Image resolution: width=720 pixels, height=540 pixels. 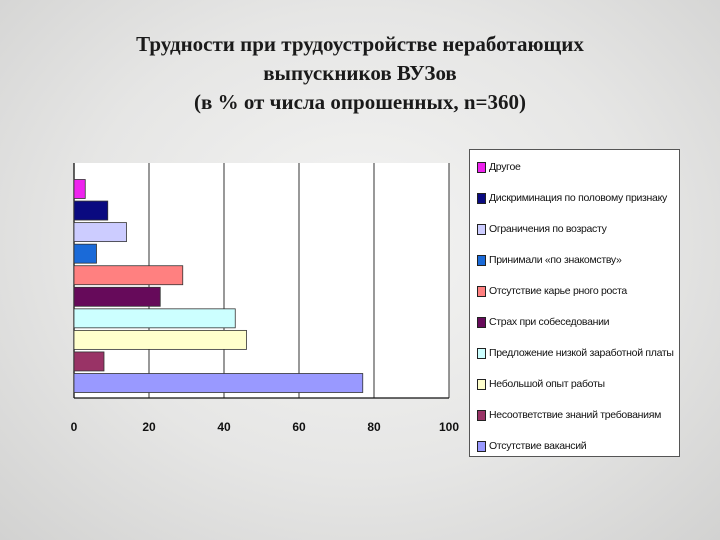 What do you see at coordinates (549, 322) in the screenshot?
I see `legend-label: Страх при собеседовании` at bounding box center [549, 322].